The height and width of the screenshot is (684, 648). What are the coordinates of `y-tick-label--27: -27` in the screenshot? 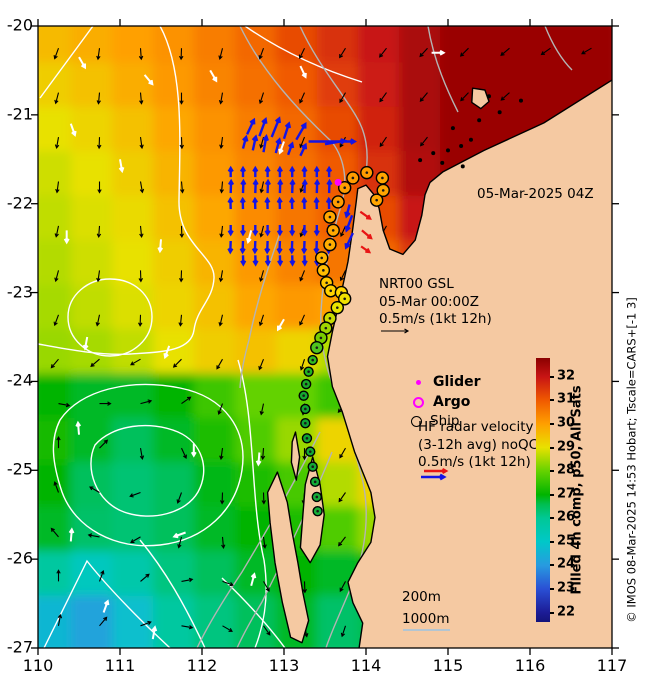 It's located at (19, 647).